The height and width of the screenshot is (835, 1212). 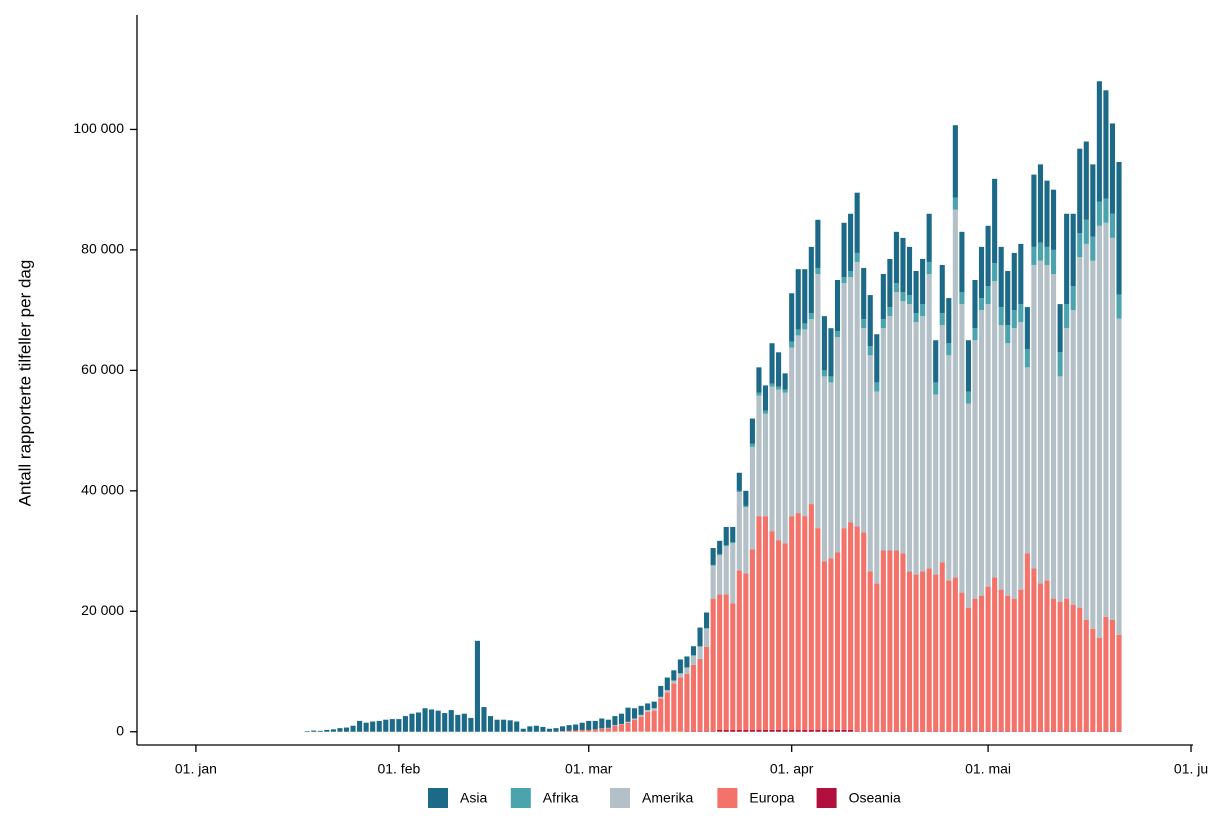 What do you see at coordinates (24, 383) in the screenshot?
I see `y-axis-label: Antall rapporterte tilfeller per dag` at bounding box center [24, 383].